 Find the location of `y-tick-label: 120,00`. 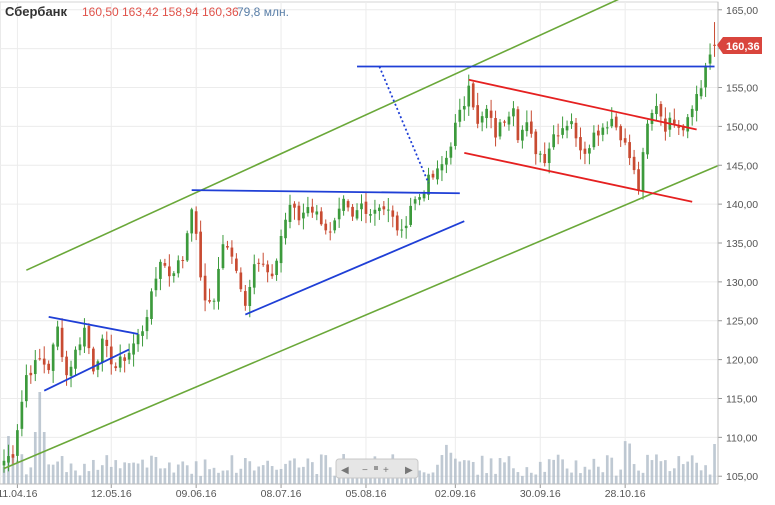

y-tick-label: 120,00 is located at coordinates (742, 361).